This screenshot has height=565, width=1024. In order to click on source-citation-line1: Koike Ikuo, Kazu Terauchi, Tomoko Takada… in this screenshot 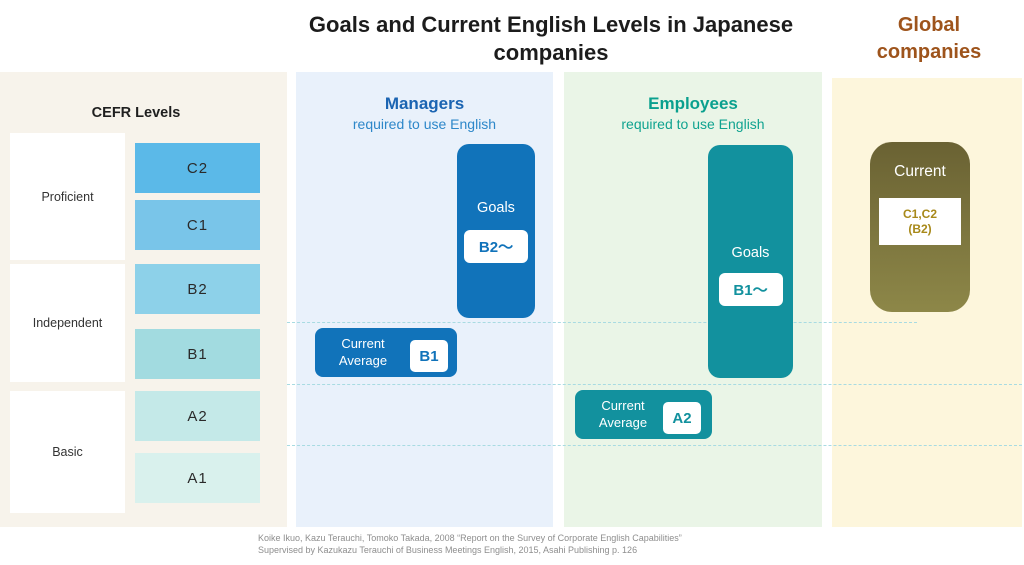, I will do `click(470, 538)`.